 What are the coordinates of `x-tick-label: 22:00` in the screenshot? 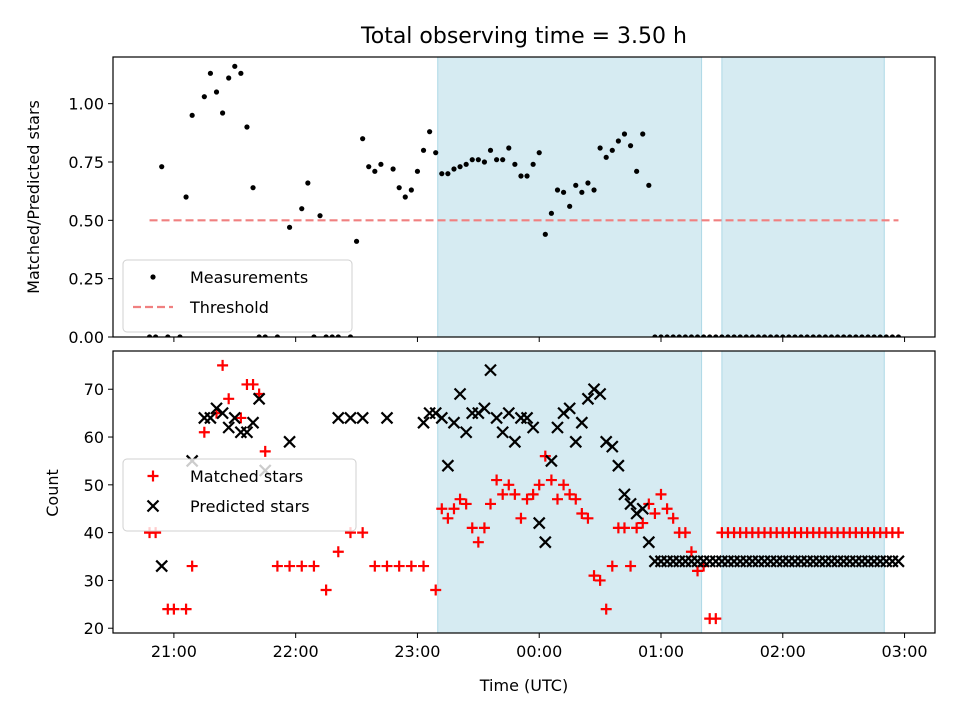 It's located at (296, 651).